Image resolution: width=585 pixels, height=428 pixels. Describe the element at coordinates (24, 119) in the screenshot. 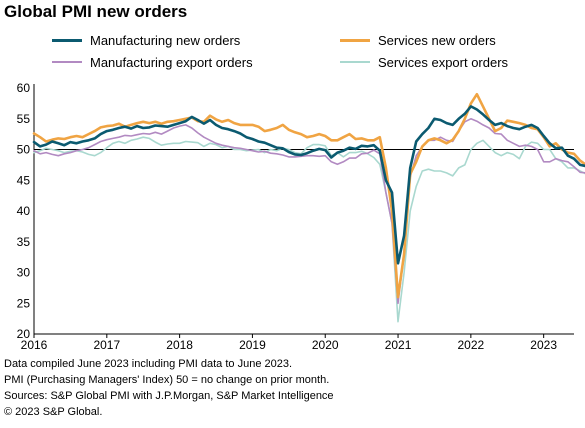

I see `y-tick-label: 55` at that location.